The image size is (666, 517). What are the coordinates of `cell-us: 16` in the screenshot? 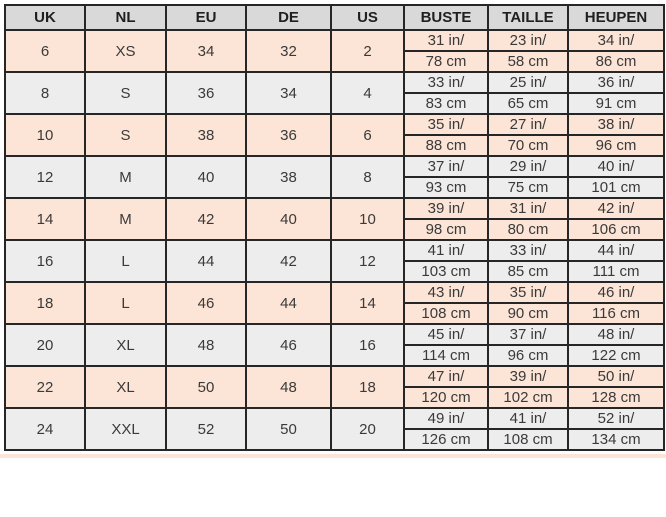 It's located at (367, 345).